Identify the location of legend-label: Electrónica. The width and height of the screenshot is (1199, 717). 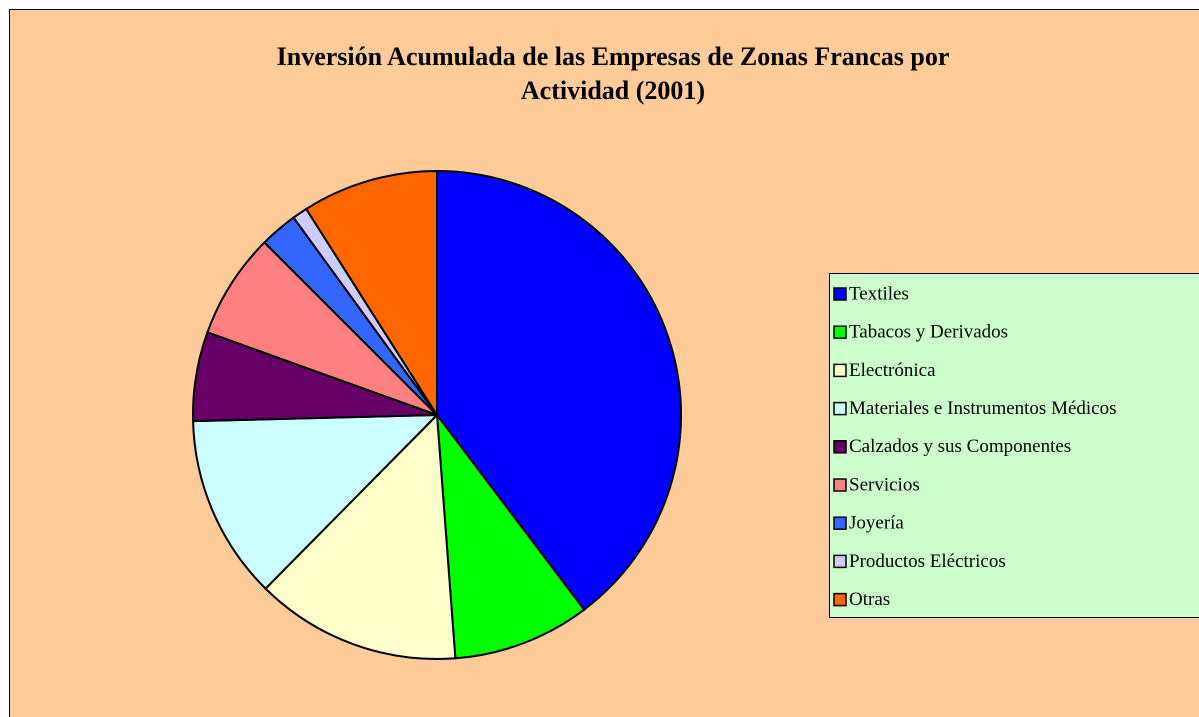
(892, 370).